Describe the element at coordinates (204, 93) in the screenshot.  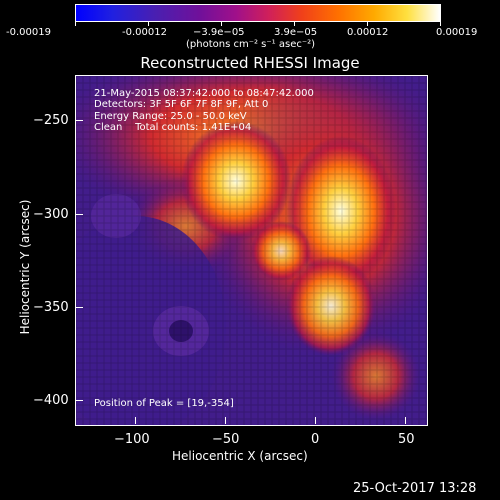
I see `annotation-time: 21-May-2015 08:37:42.000 to 08:47:42.000` at that location.